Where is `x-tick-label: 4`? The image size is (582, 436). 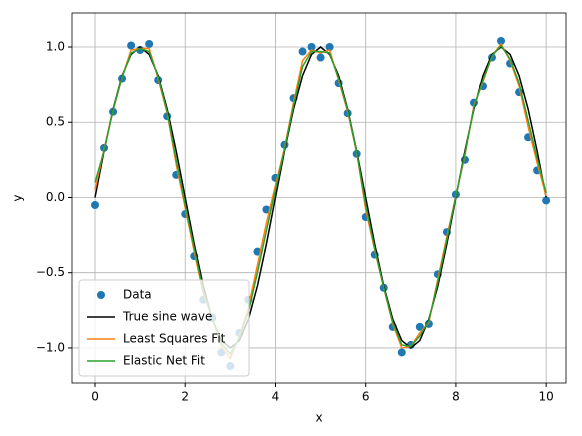 x-tick-label: 4 is located at coordinates (276, 397).